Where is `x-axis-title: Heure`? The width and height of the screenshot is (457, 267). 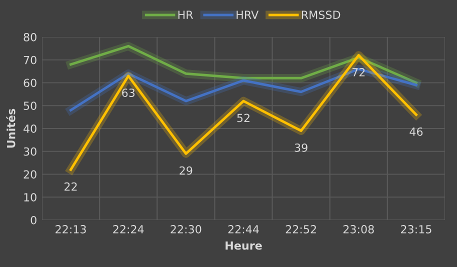
x-axis-title: Heure is located at coordinates (244, 246).